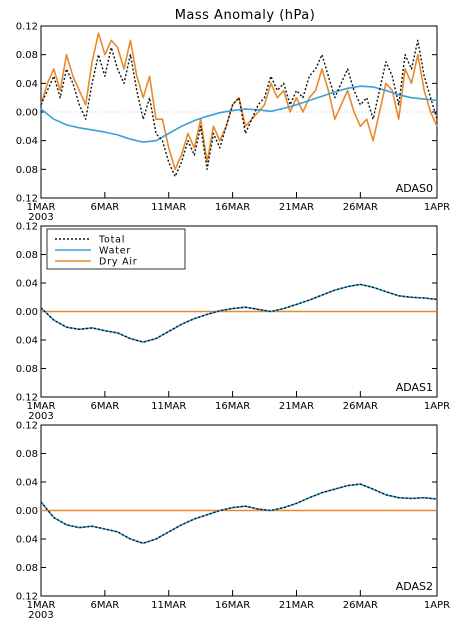  Describe the element at coordinates (115, 251) in the screenshot. I see `legend-label-water: Water` at that location.